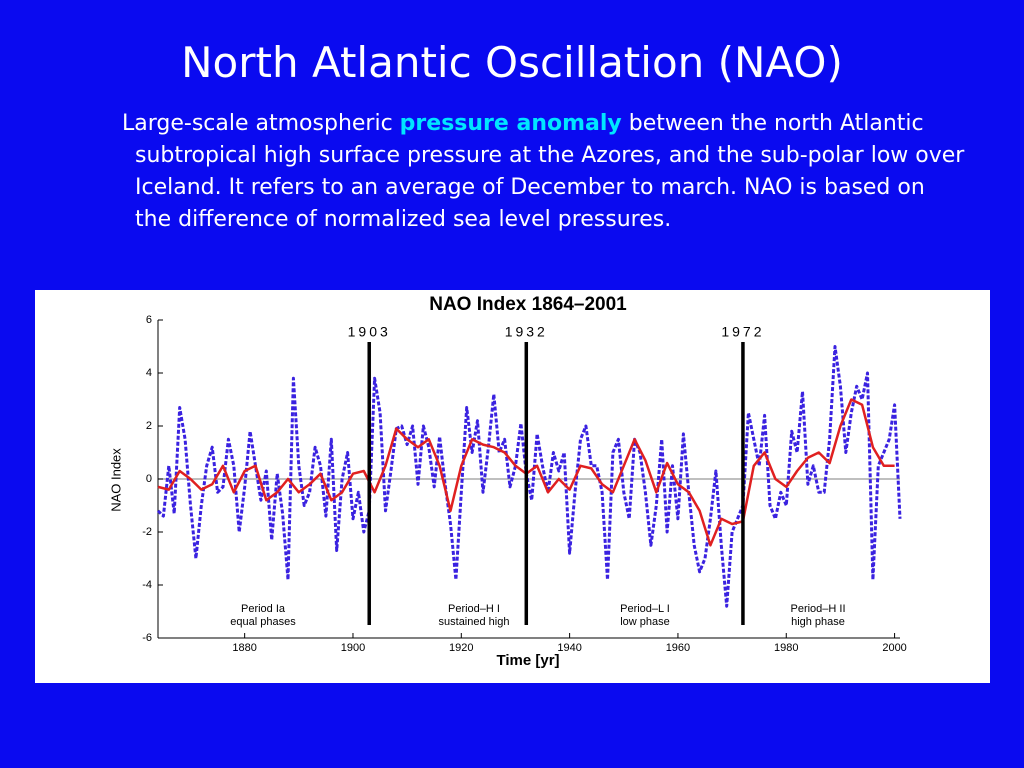  Describe the element at coordinates (149, 426) in the screenshot. I see `y-tick-label: 2` at that location.